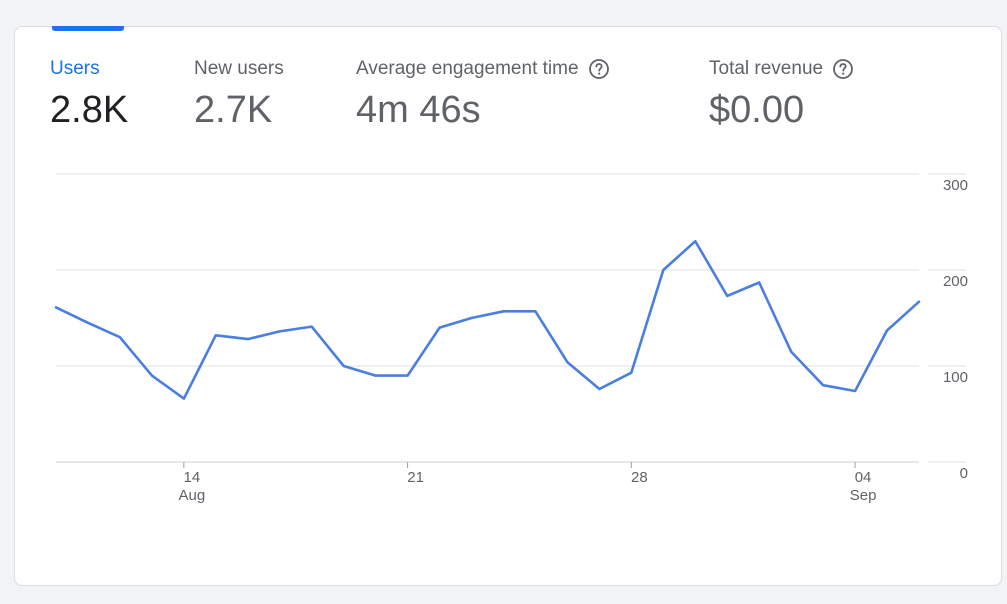 The image size is (1007, 604). Describe the element at coordinates (89, 110) in the screenshot. I see `metric-value: 2.8K` at that location.